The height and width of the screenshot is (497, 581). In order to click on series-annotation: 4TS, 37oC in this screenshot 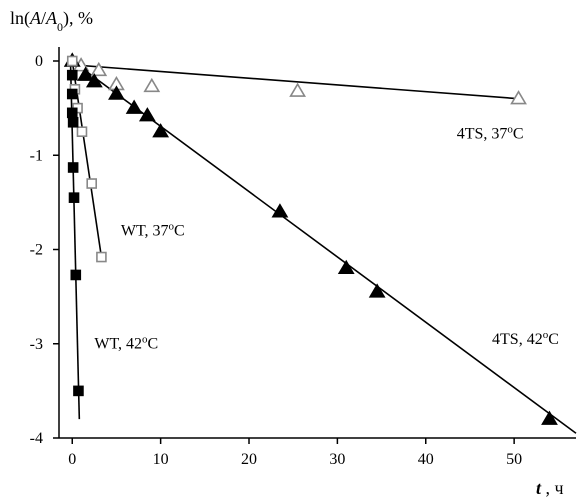, I will do `click(490, 132)`.